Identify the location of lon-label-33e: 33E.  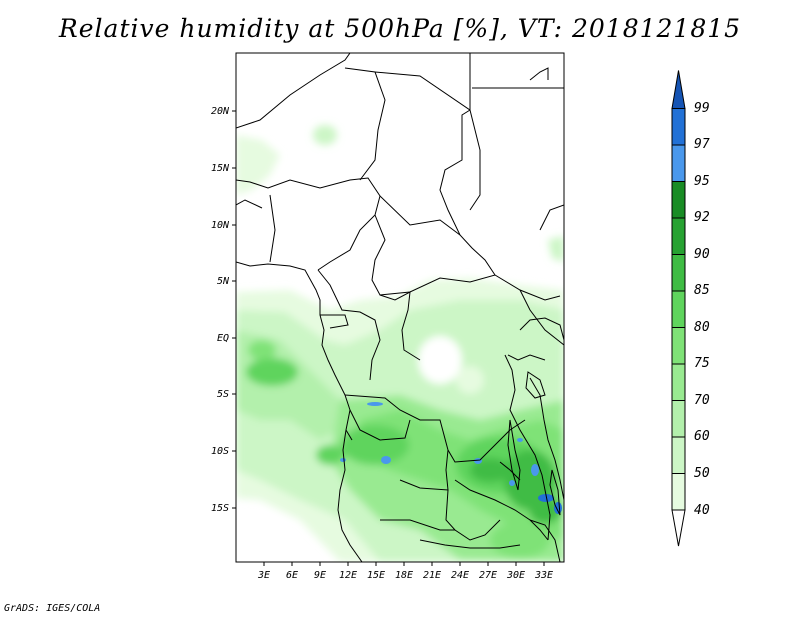
(543, 575).